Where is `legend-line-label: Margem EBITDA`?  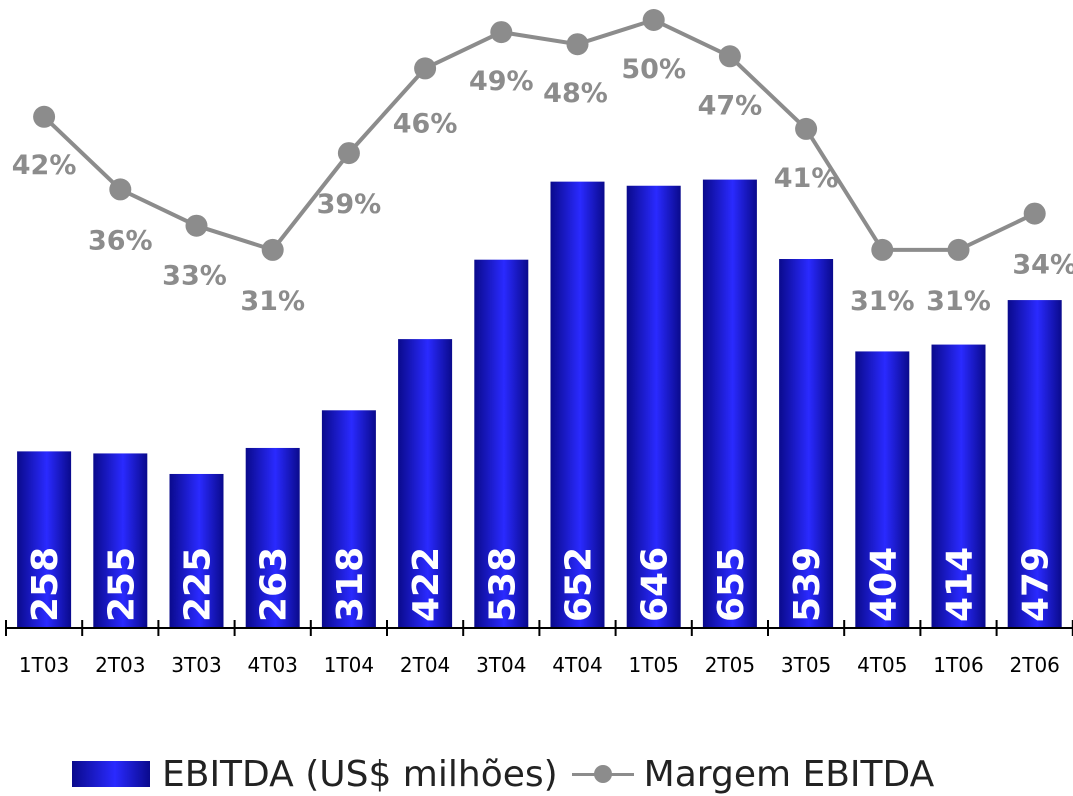
legend-line-label: Margem EBITDA is located at coordinates (789, 774).